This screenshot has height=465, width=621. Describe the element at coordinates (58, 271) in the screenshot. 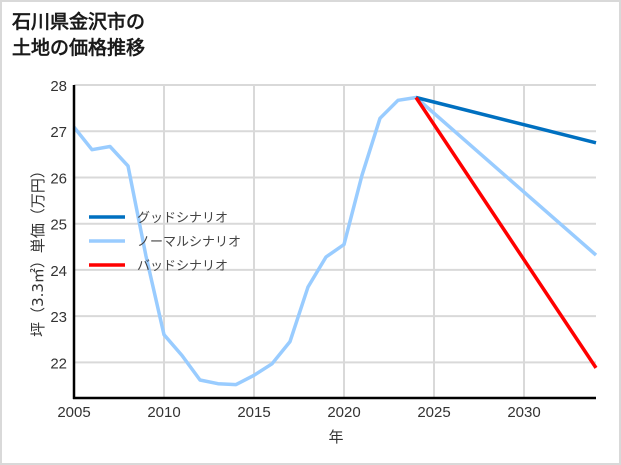

I see `y-tick-label: 24` at that location.